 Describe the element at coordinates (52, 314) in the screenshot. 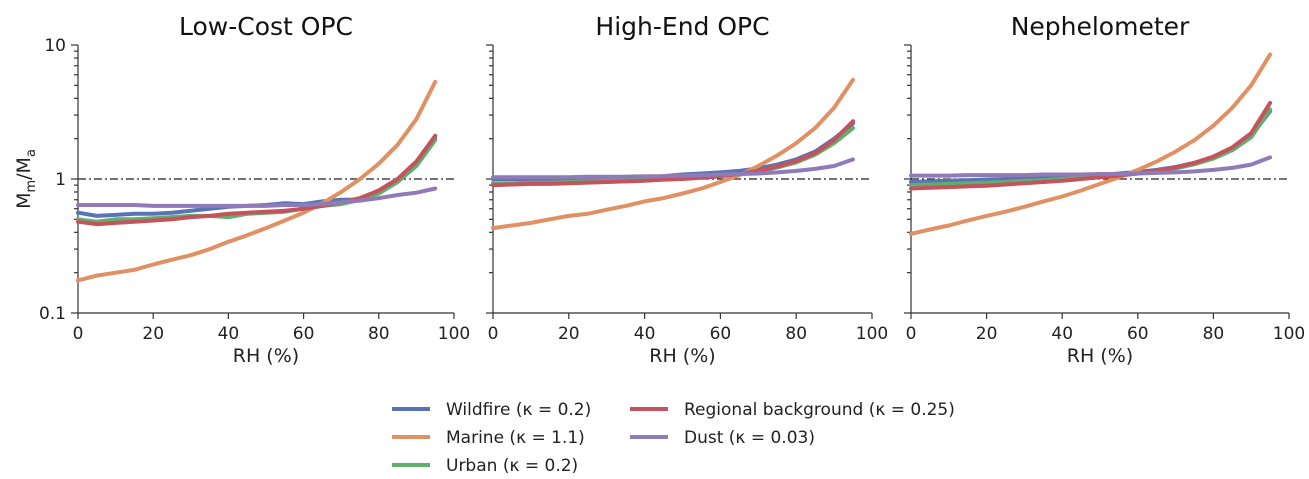

I see `y-tick-label: 0.1` at that location.